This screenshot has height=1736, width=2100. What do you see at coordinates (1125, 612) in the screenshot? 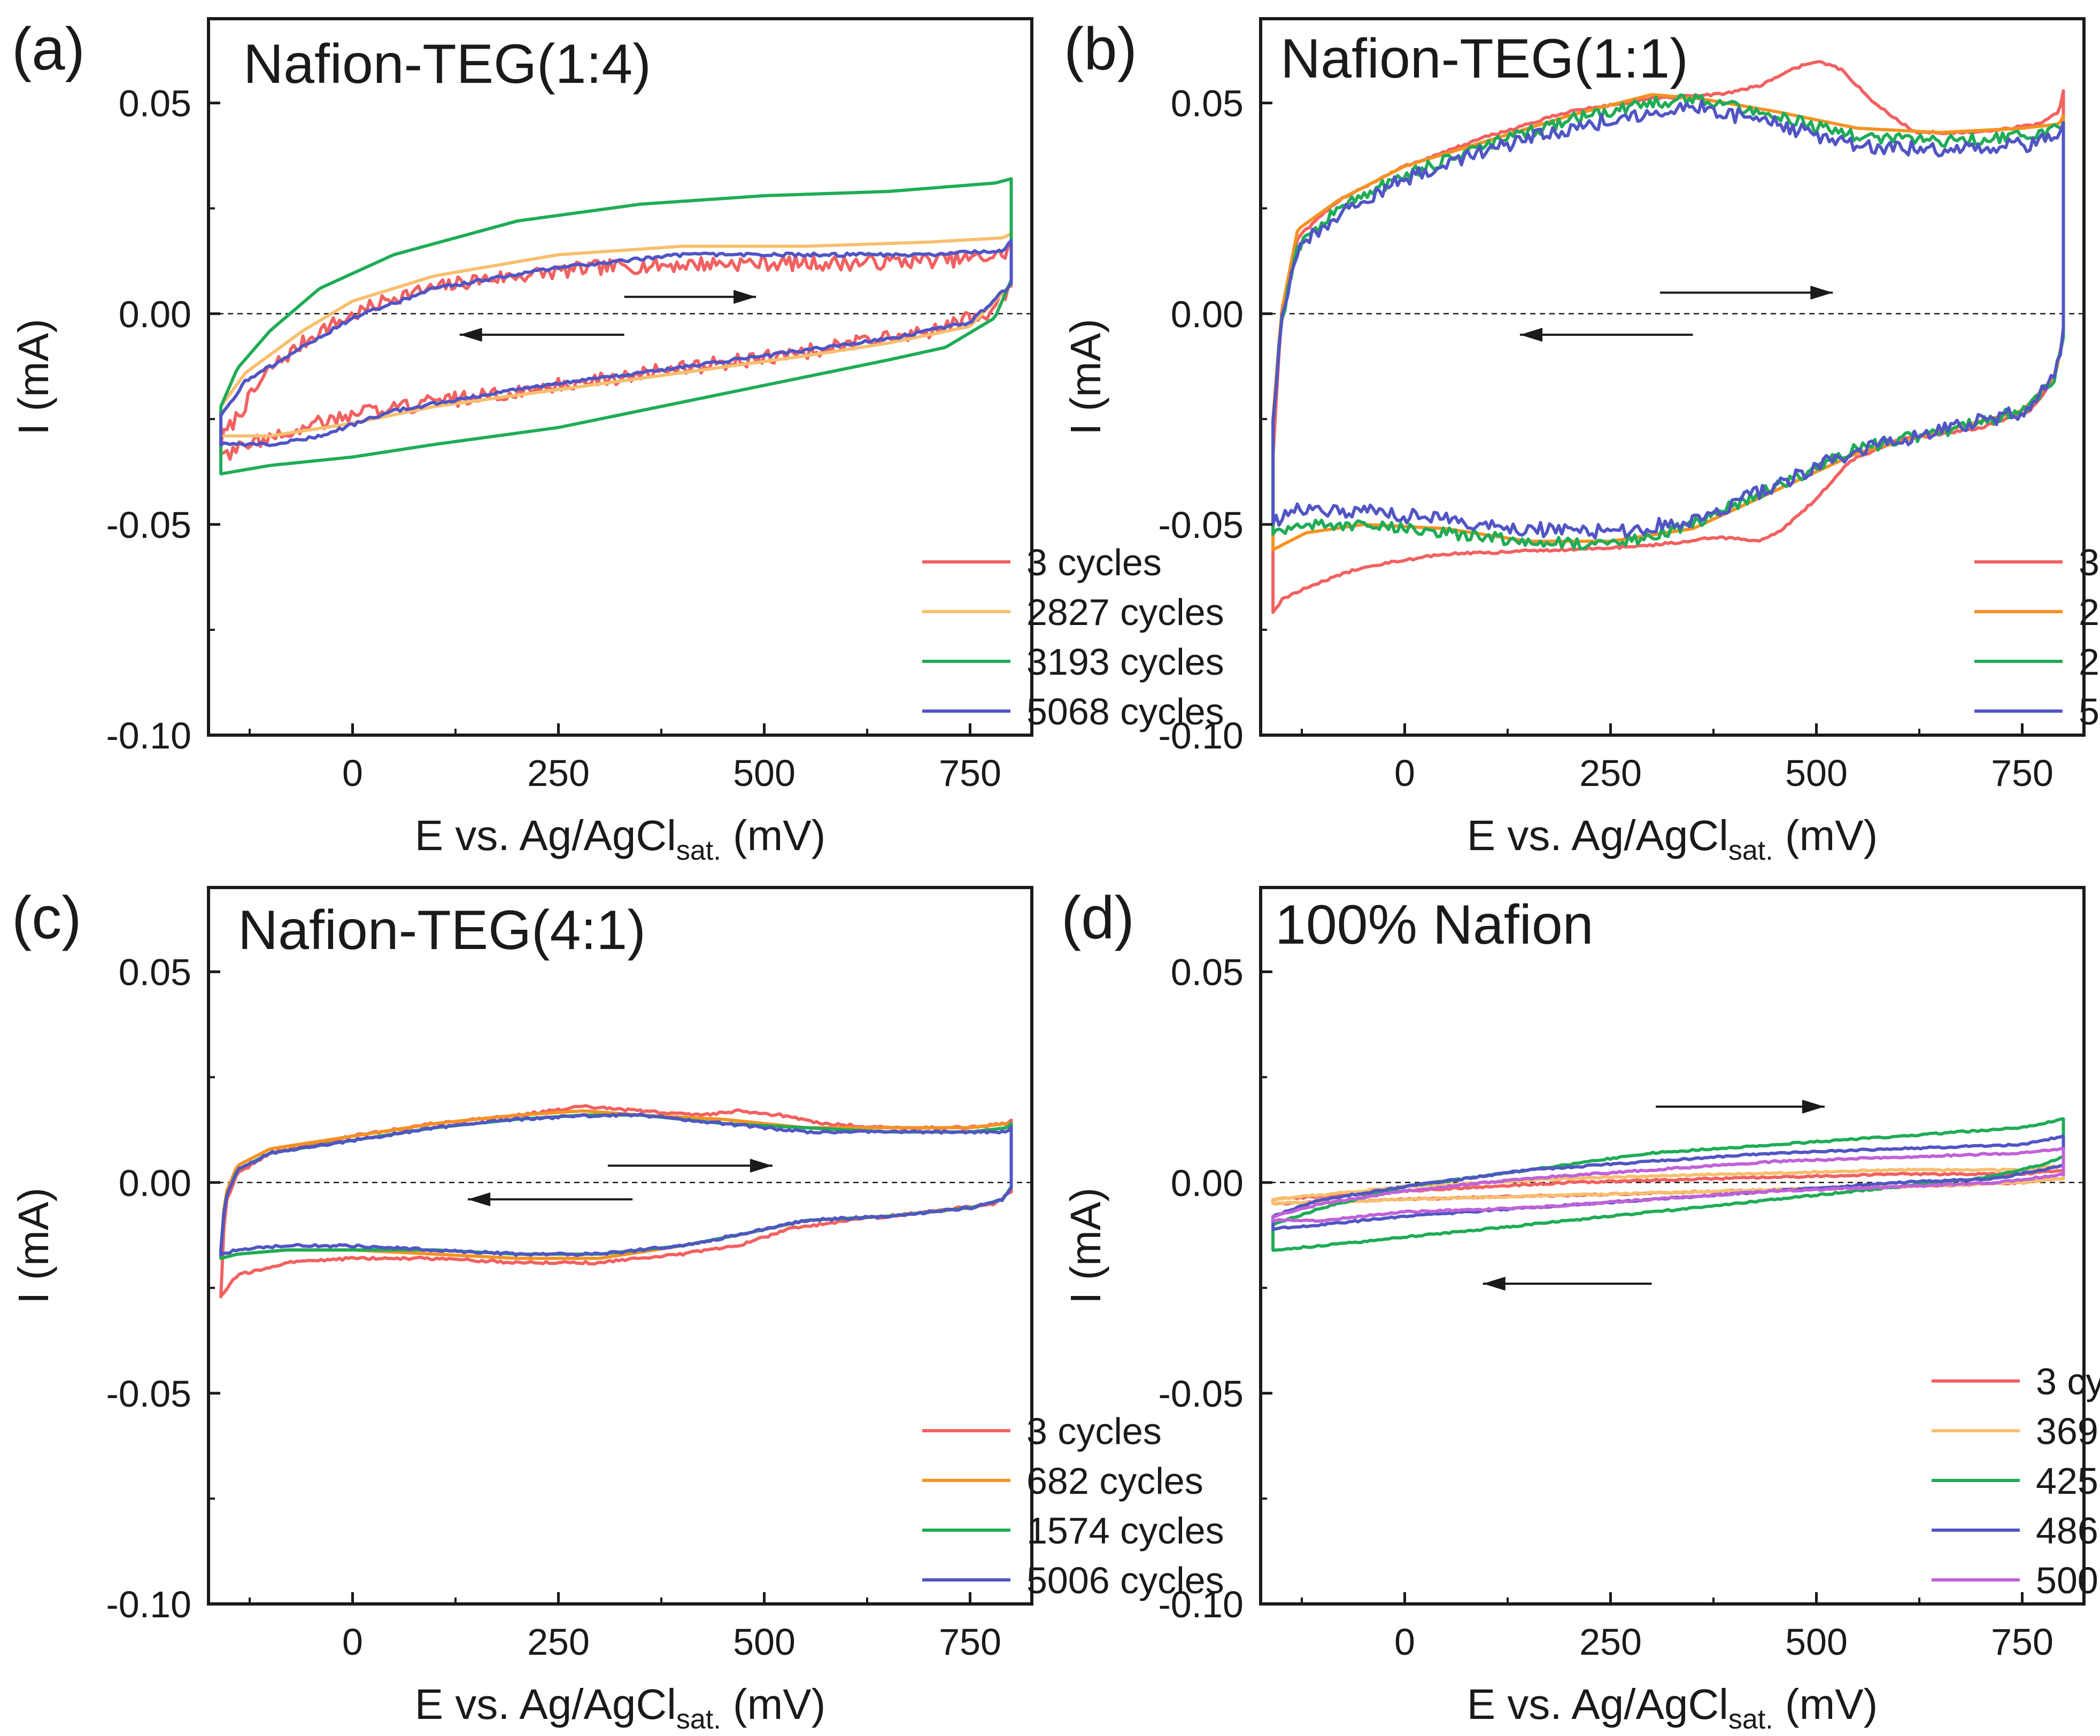
I see `panel-a-legend-label-2: 2827 cycles` at bounding box center [1125, 612].